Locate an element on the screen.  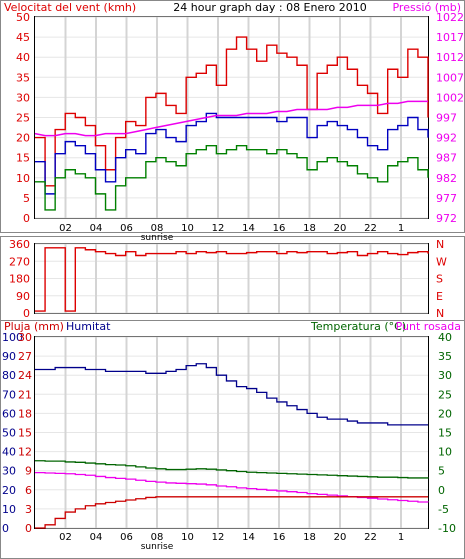
dewpoint-title: Punt rosada is located at coordinates (428, 326).